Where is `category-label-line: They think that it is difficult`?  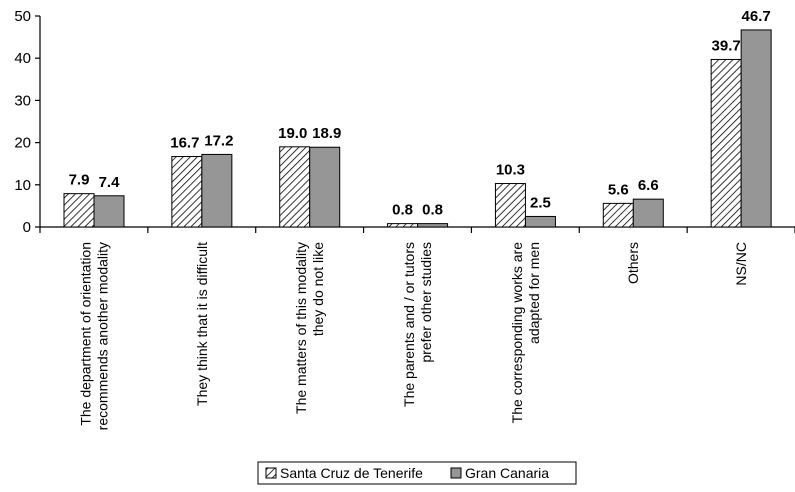
category-label-line: They think that it is difficult is located at coordinates (202, 324).